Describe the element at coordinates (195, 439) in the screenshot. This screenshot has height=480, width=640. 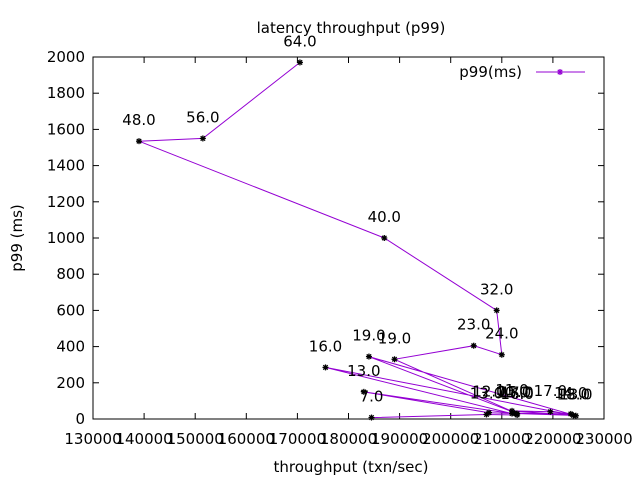
I see `x-tick-label: 150000` at that location.